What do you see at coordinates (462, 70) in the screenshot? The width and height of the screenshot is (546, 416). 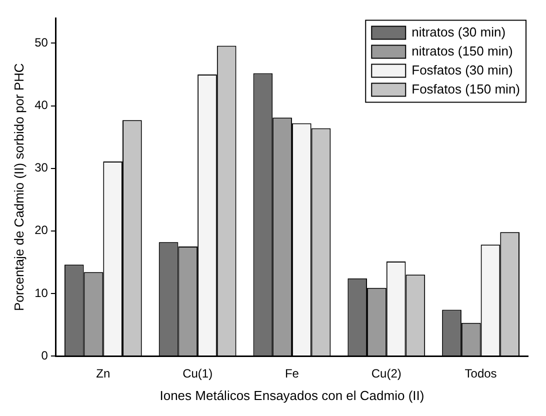 I see `legend-label: Fosfatos (30 min)` at bounding box center [462, 70].